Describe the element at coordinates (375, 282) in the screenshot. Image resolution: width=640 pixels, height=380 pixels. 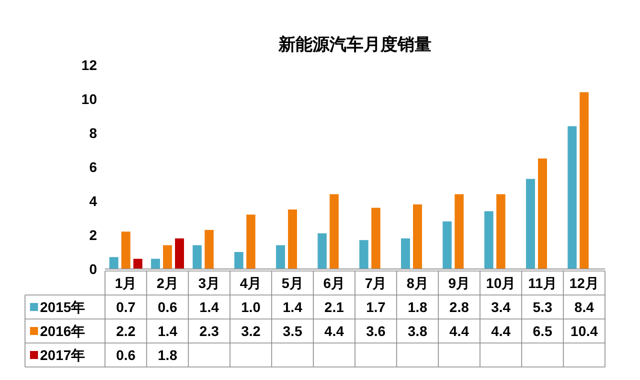
I see `x-tick-label: 7月` at that location.